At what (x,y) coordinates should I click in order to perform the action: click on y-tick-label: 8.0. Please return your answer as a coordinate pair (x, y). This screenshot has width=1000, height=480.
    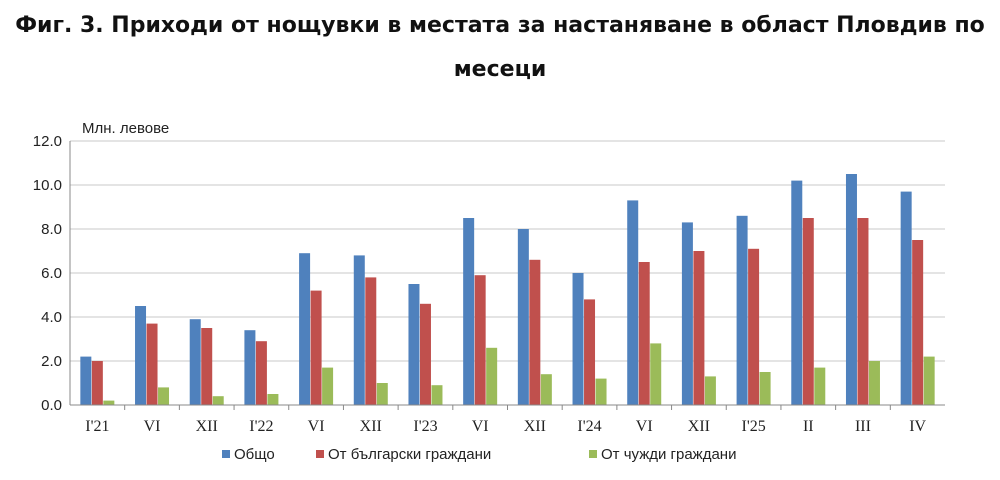
    Looking at the image, I should click on (51, 229).